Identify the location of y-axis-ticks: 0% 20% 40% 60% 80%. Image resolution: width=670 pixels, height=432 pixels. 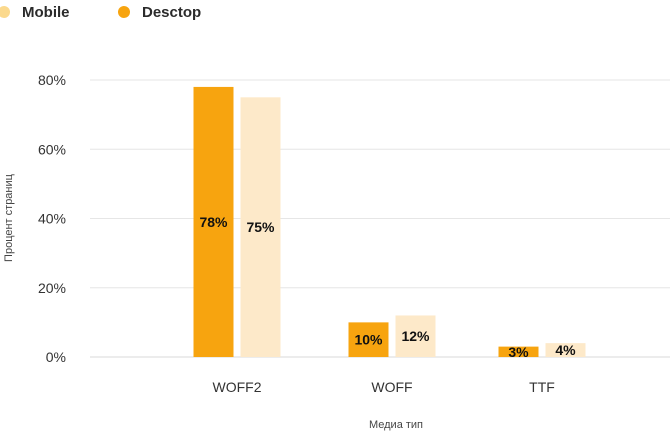
(52, 218).